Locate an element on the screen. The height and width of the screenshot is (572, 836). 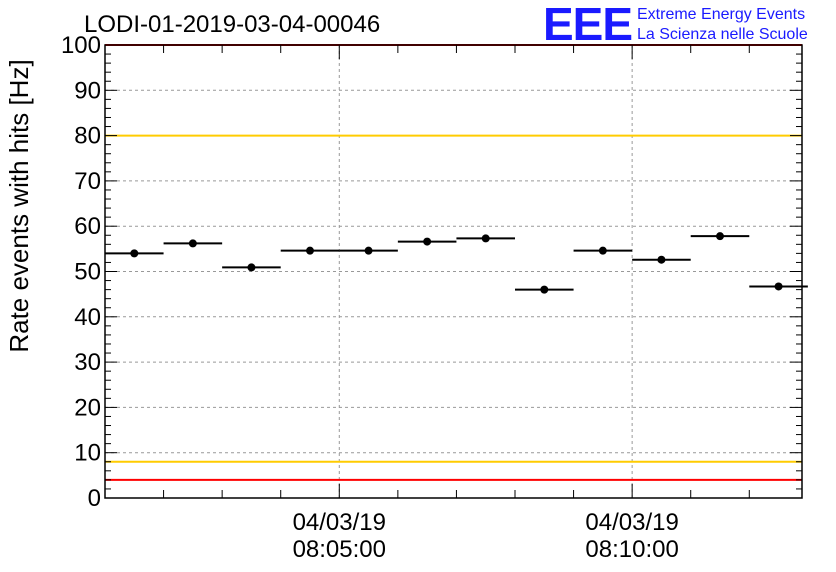
y-tick-label: 20 is located at coordinates (87, 407).